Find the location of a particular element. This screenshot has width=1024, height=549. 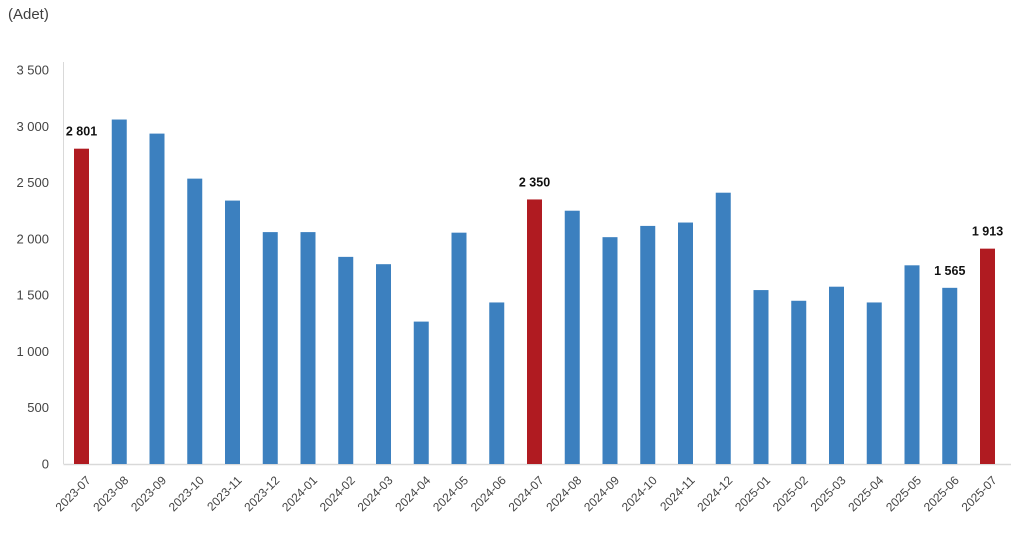

x-tick-label-2024-05: 2024-05 is located at coordinates (450, 493).